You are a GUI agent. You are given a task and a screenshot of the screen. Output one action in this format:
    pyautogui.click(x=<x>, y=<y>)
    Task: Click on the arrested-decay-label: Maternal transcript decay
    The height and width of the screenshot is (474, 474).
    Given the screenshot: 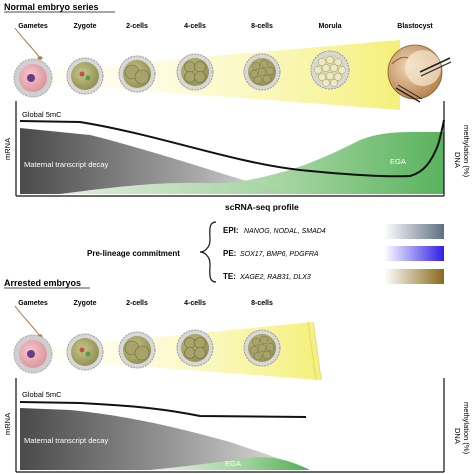 What is the action you would take?
    pyautogui.click(x=66, y=440)
    